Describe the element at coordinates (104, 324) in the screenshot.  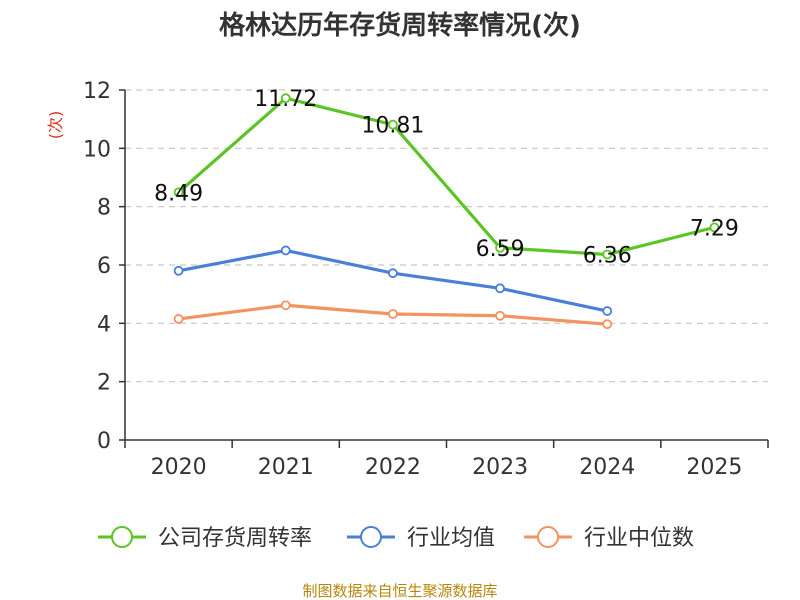
I see `y-tick-label-4: 4` at that location.